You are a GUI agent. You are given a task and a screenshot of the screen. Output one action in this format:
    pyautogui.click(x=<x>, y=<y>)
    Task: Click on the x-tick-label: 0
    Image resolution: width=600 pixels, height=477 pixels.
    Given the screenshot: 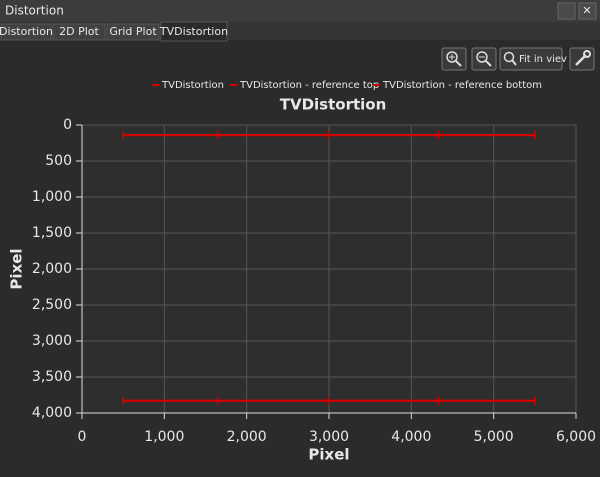 What is the action you would take?
    pyautogui.click(x=82, y=437)
    